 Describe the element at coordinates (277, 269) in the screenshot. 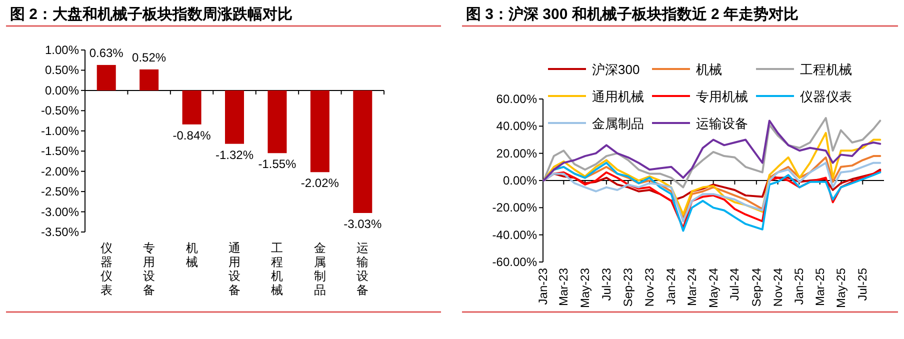

I see `x-tick-label: 工程机械` at that location.